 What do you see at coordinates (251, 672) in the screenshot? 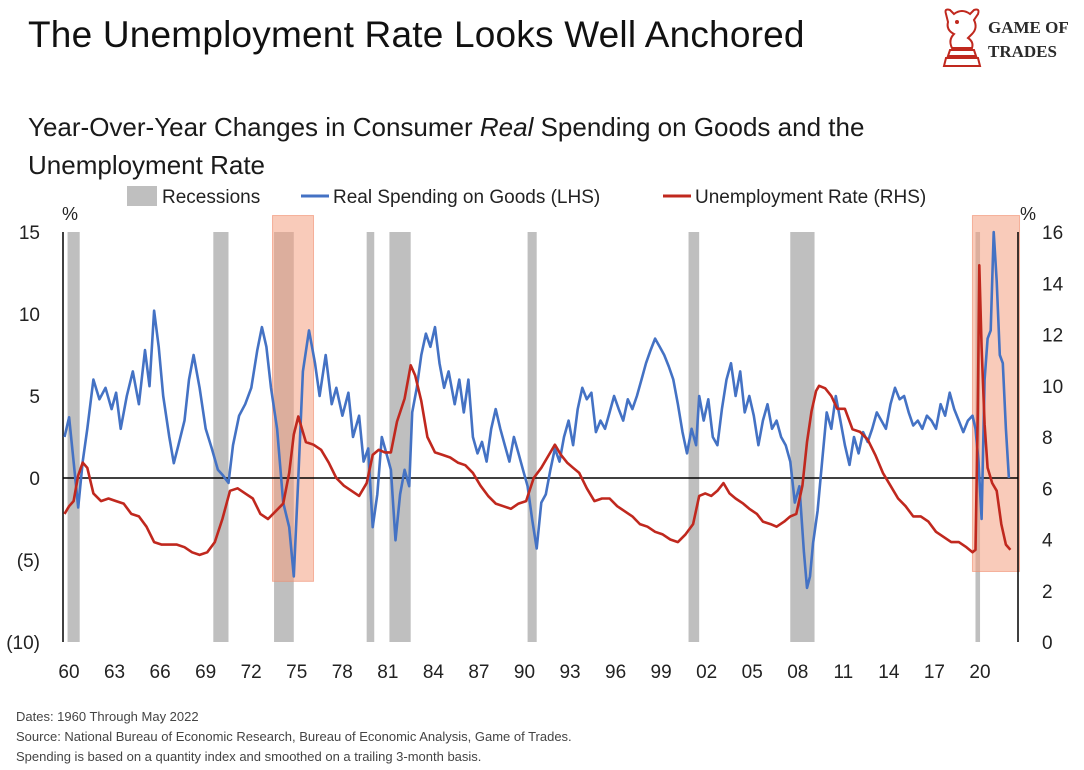
I see `x-tick-label: 72` at bounding box center [251, 672].